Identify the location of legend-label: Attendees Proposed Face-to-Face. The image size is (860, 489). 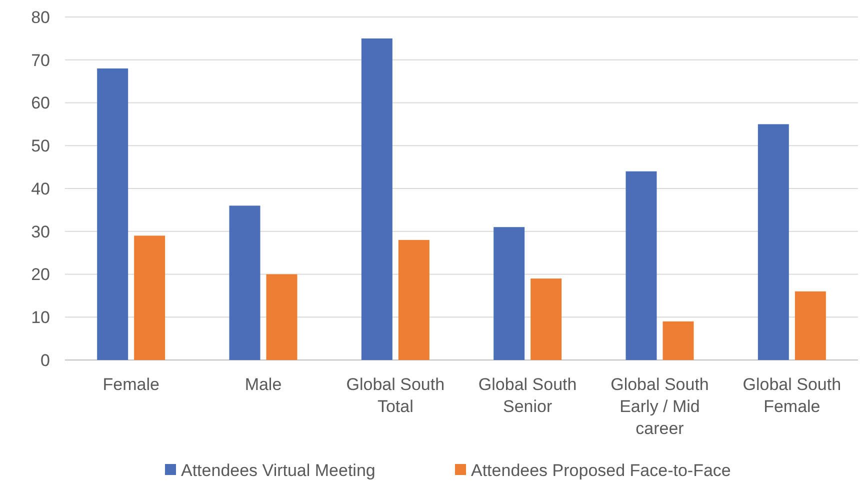
(601, 470).